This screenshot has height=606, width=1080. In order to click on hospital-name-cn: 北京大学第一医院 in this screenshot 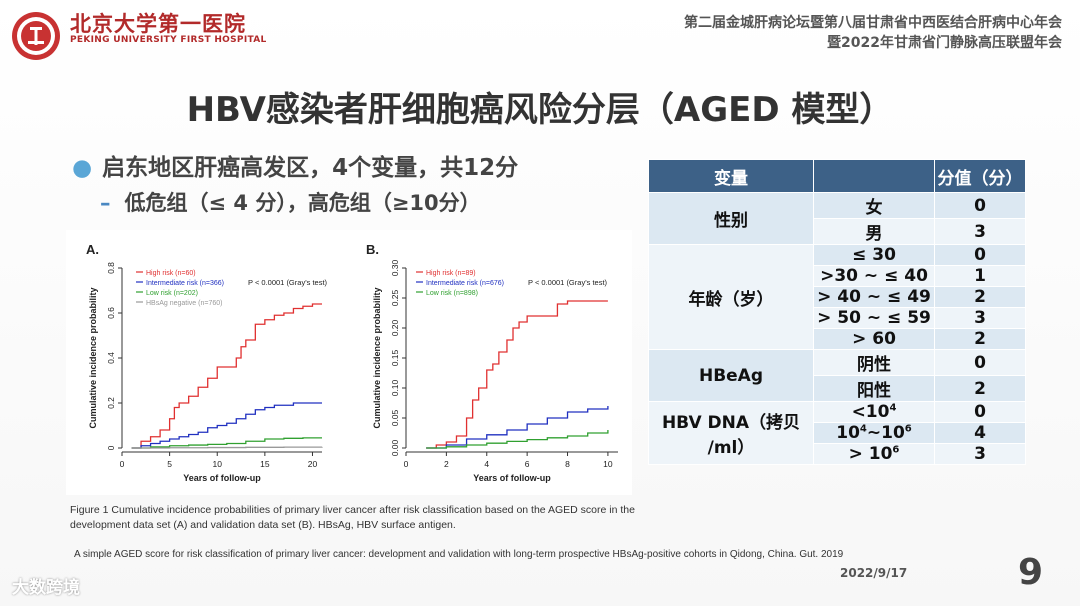, I will do `click(158, 24)`.